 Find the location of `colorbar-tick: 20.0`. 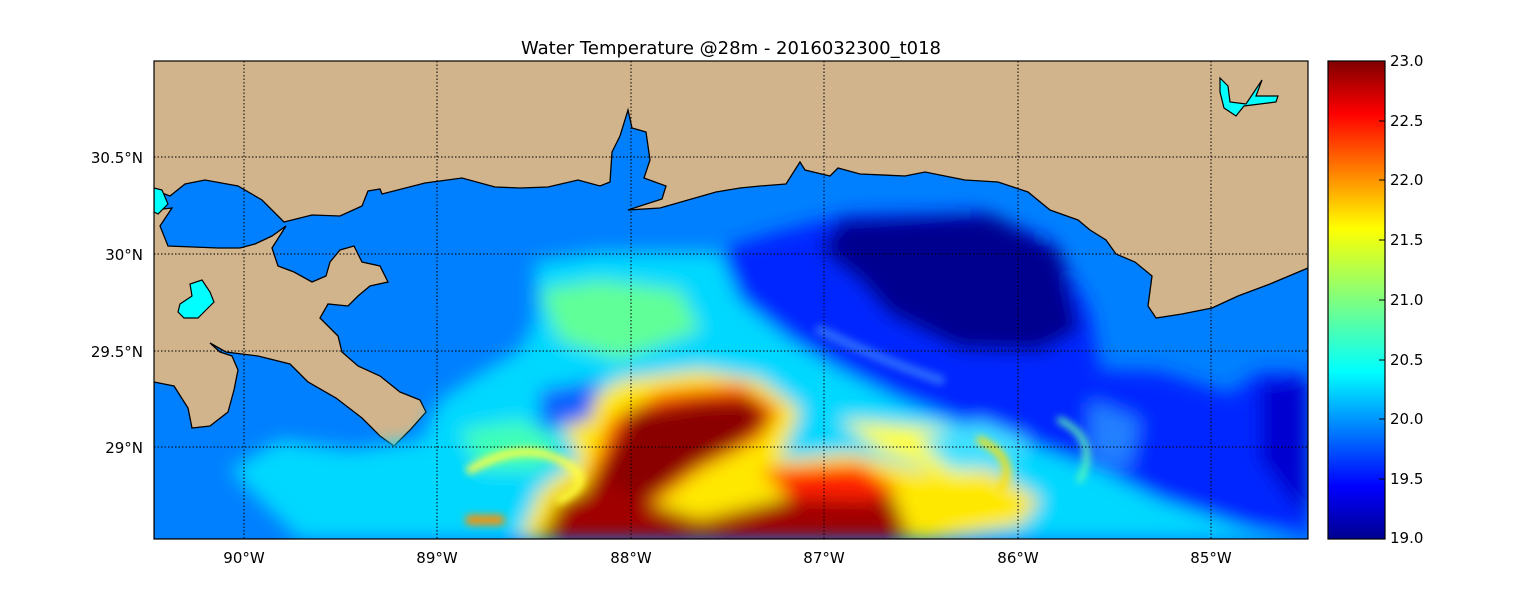

colorbar-tick: 20.0 is located at coordinates (1406, 419).